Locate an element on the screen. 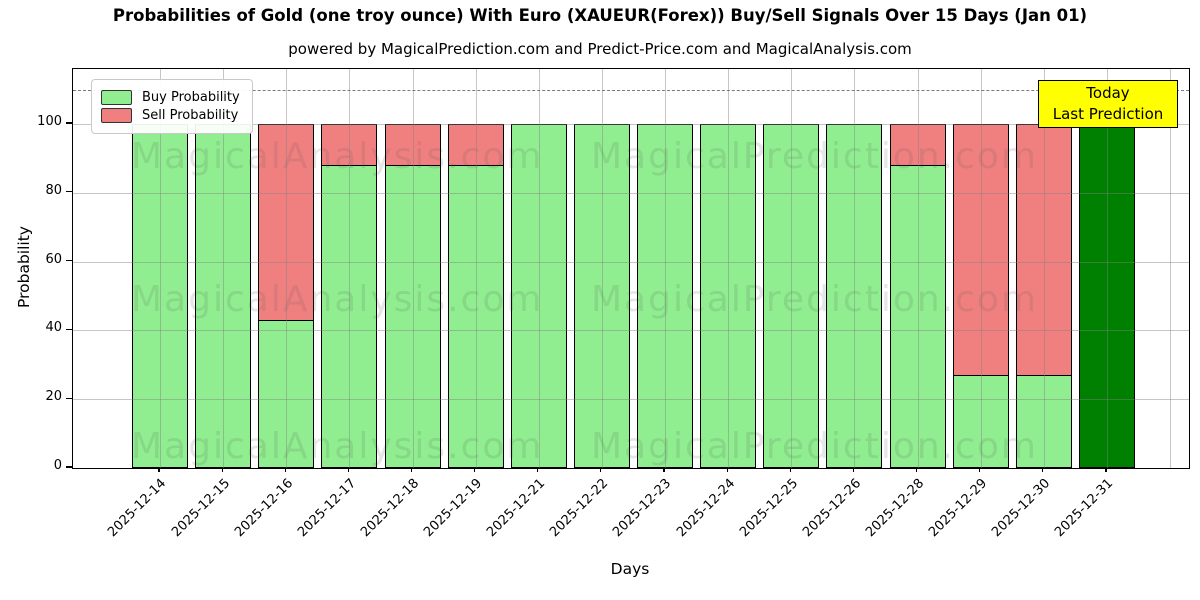 The height and width of the screenshot is (600, 1200). buy-probability-swatch is located at coordinates (116, 97).